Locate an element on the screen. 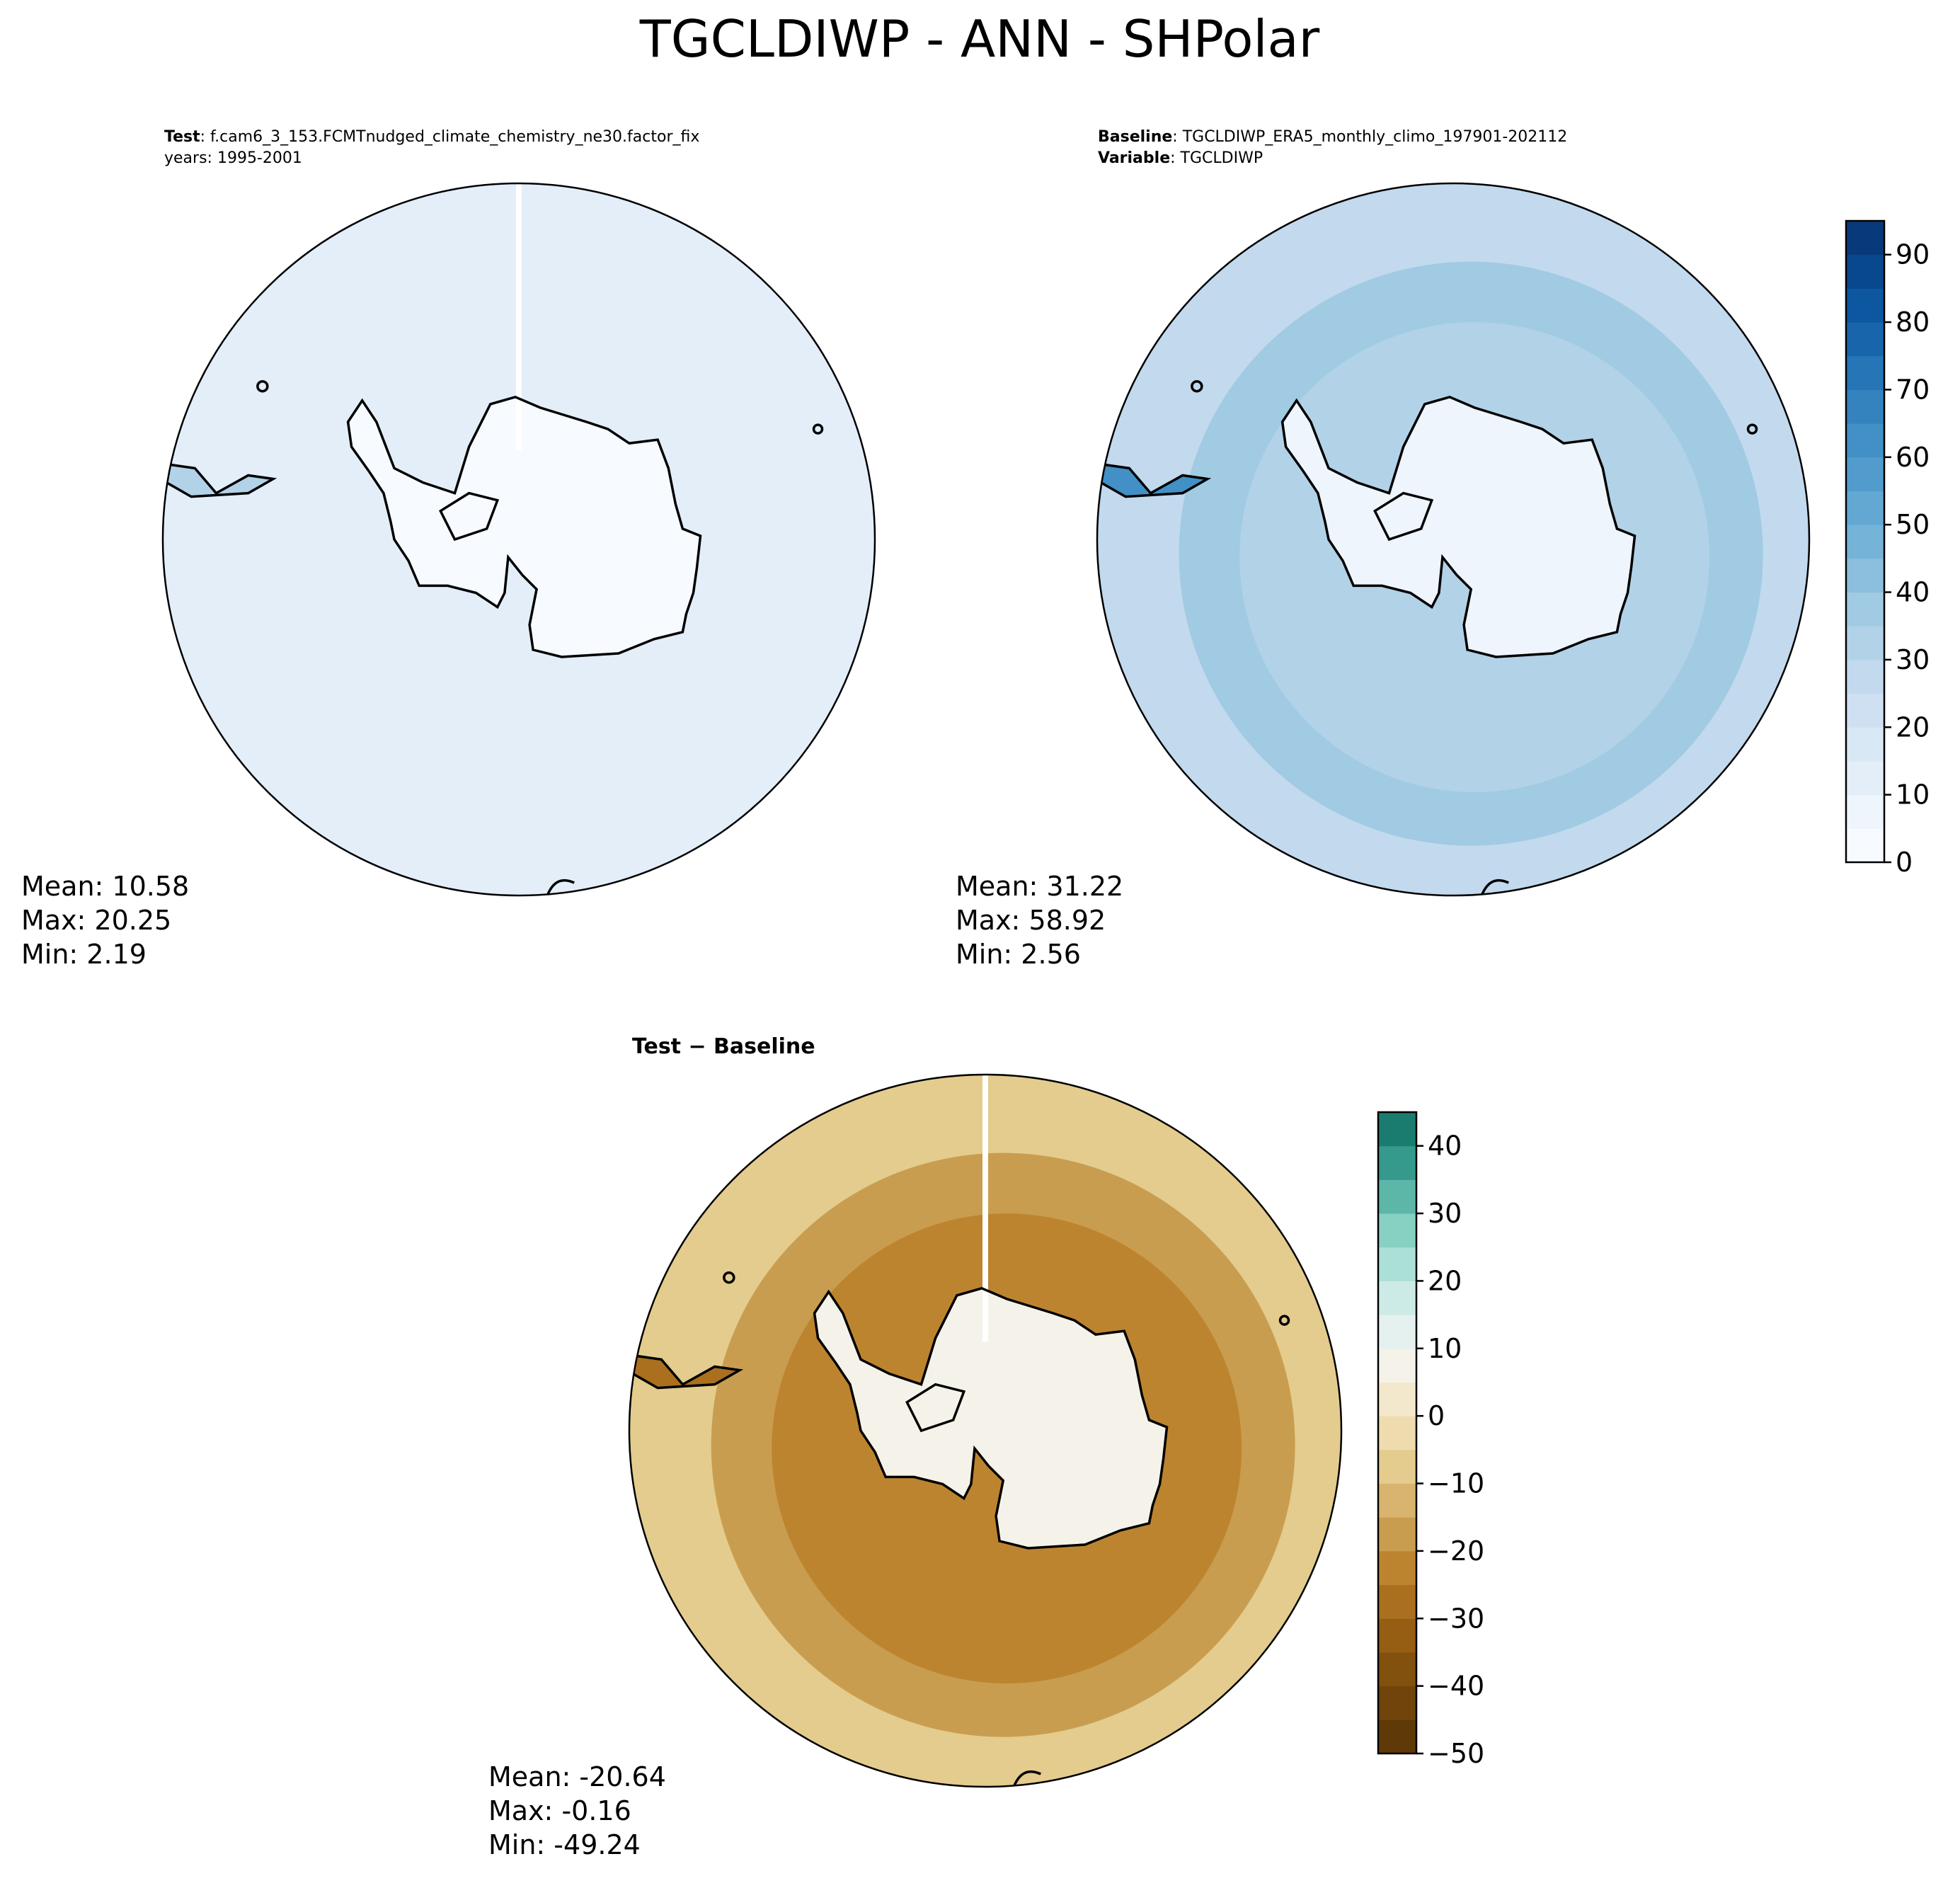 This screenshot has width=1960, height=1888. panel-header-line: Test − Baseline is located at coordinates (723, 1046).